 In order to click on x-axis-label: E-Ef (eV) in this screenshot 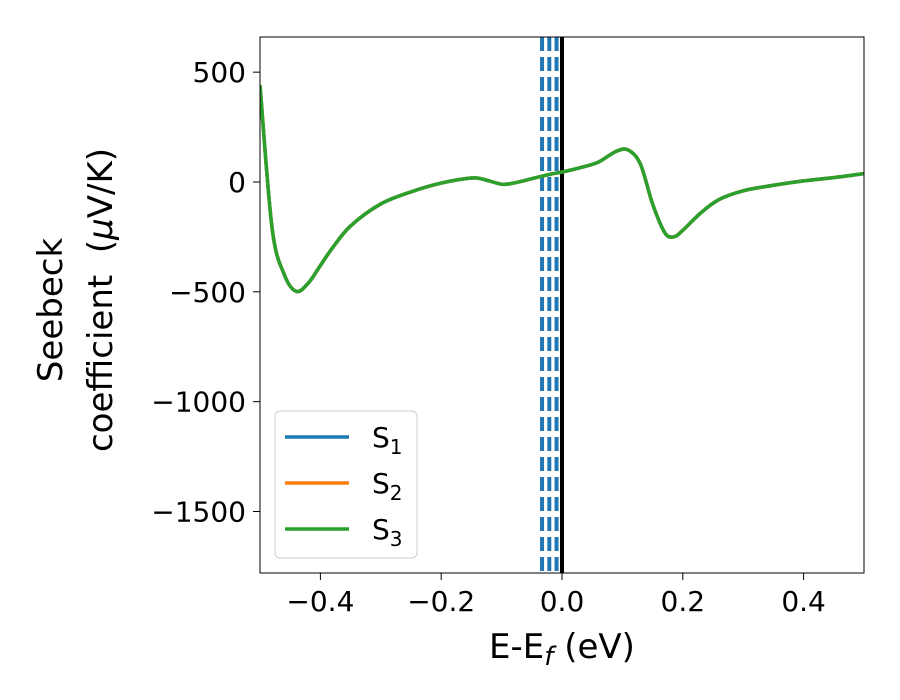, I will do `click(562, 649)`.